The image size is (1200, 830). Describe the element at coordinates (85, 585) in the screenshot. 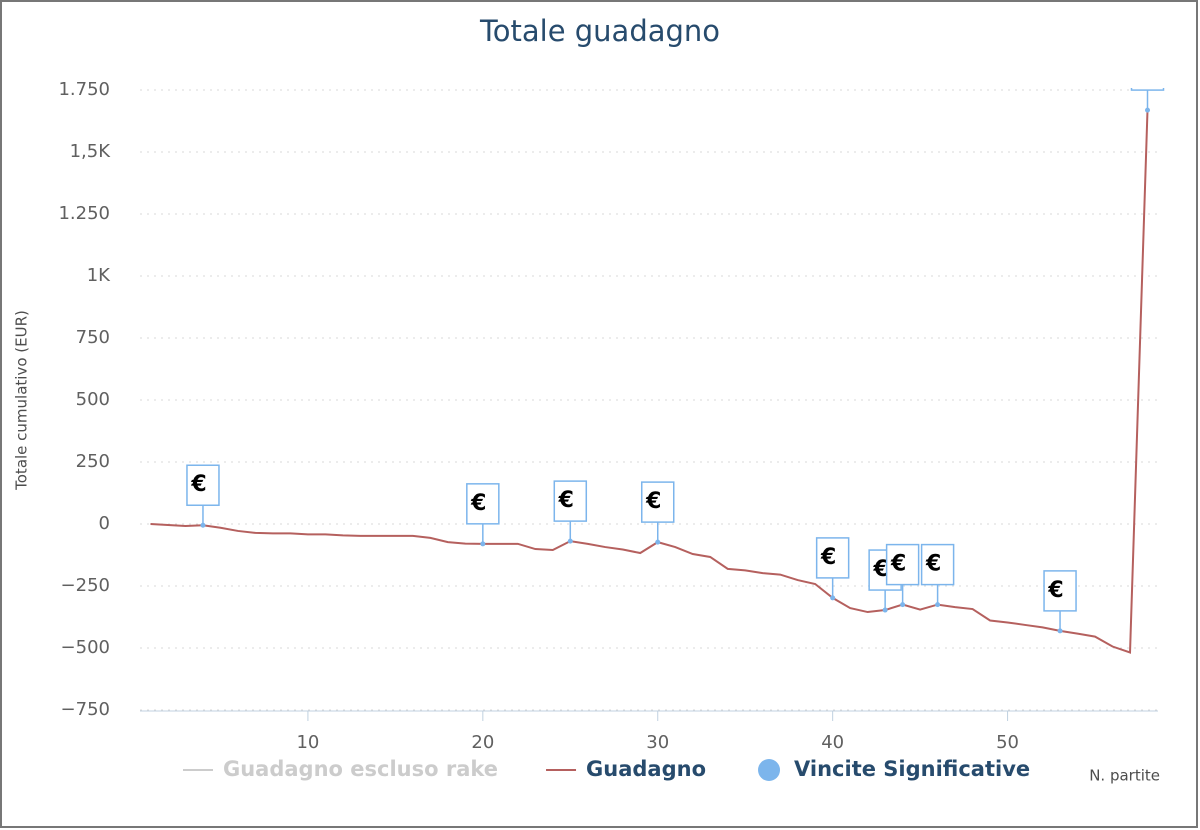

I see `y-tick-label: −250` at that location.